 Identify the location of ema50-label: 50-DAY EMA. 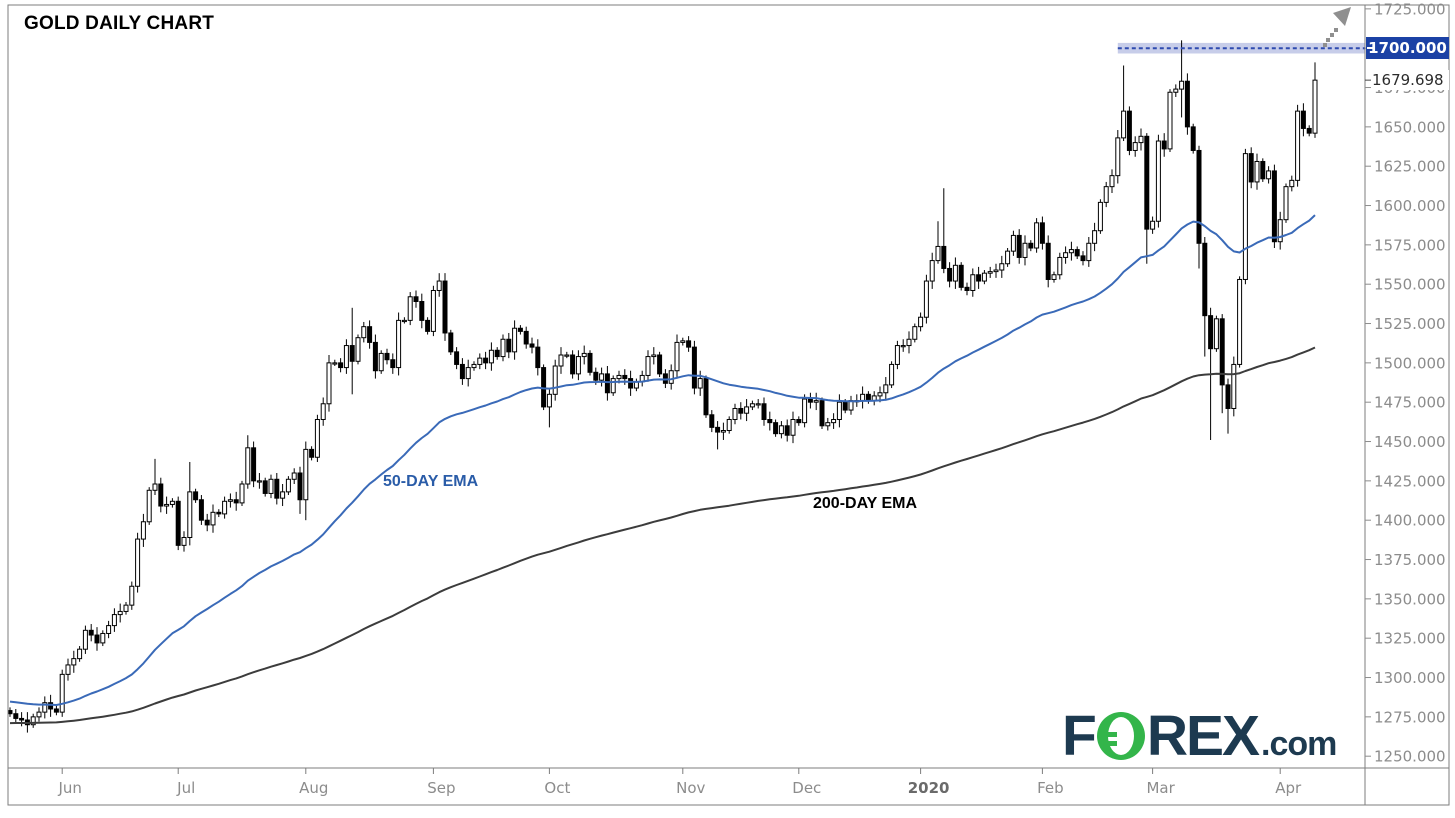
(431, 481).